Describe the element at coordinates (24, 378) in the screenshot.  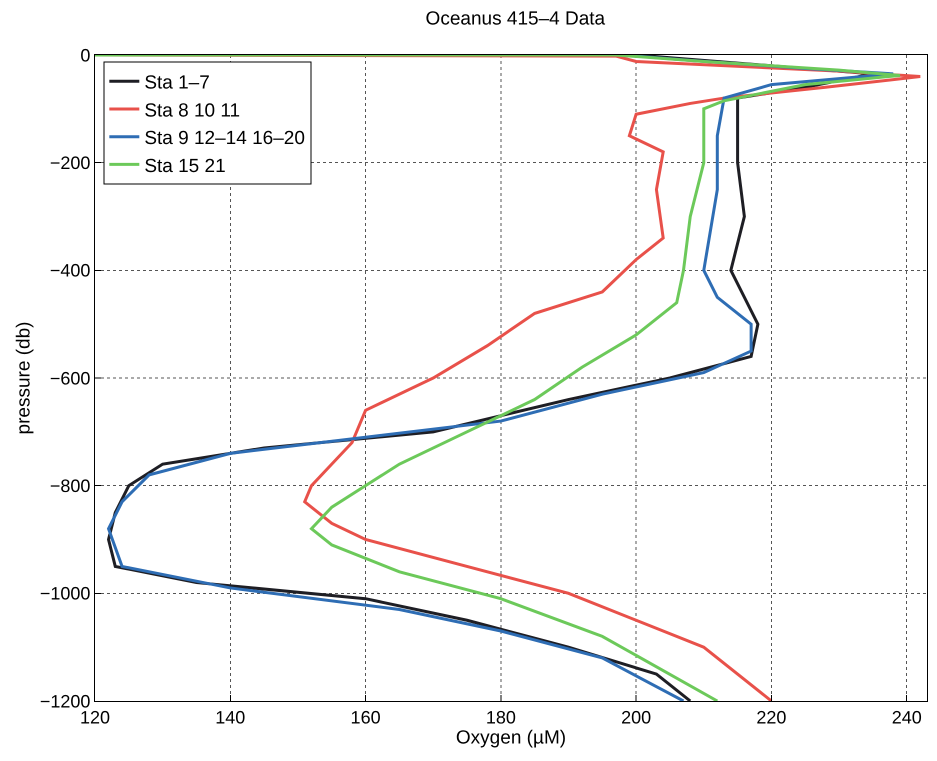
I see `y-axis-title: pressure (db)` at that location.